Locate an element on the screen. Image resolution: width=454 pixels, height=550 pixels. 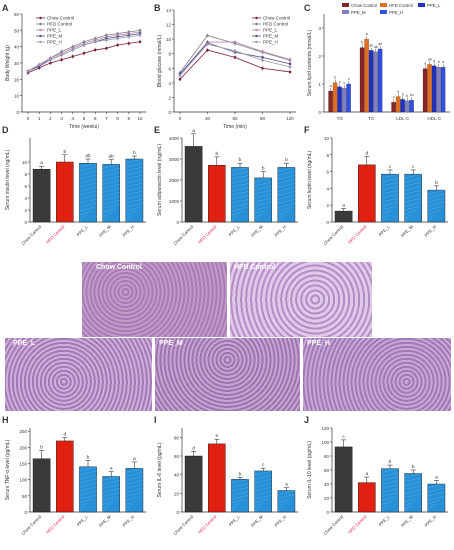
x-tick-label: PPE_H is located at coordinates (281, 231).